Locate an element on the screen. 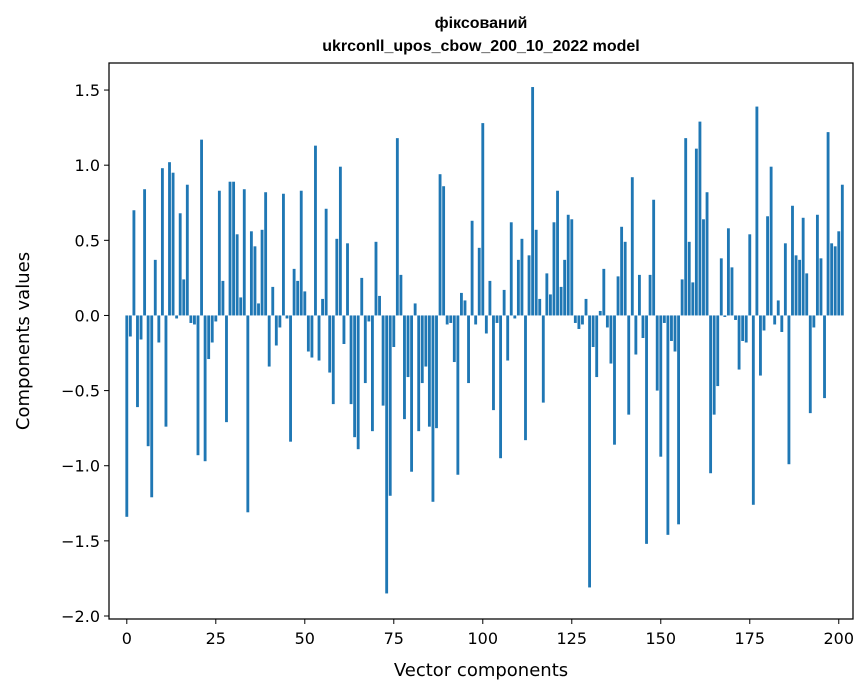 The image size is (867, 696). x-tick-label: 150 is located at coordinates (660, 638).